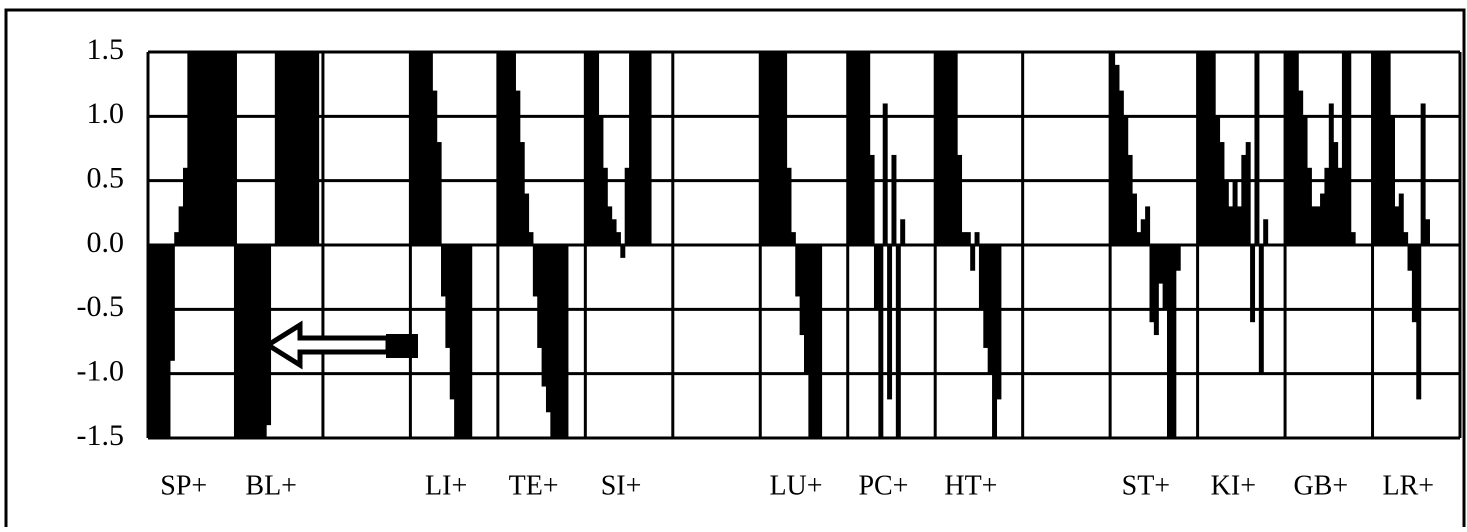  Describe the element at coordinates (1408, 485) in the screenshot. I see `x-tick-label: LR+` at that location.